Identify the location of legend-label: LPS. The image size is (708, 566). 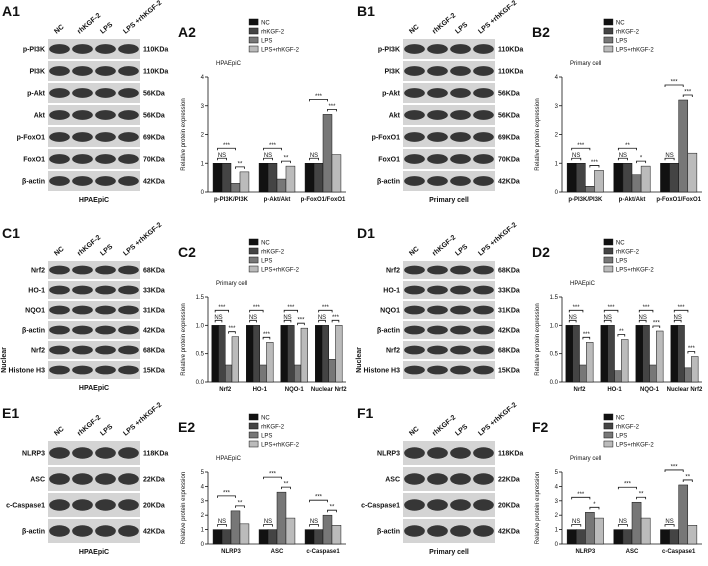
(266, 437).